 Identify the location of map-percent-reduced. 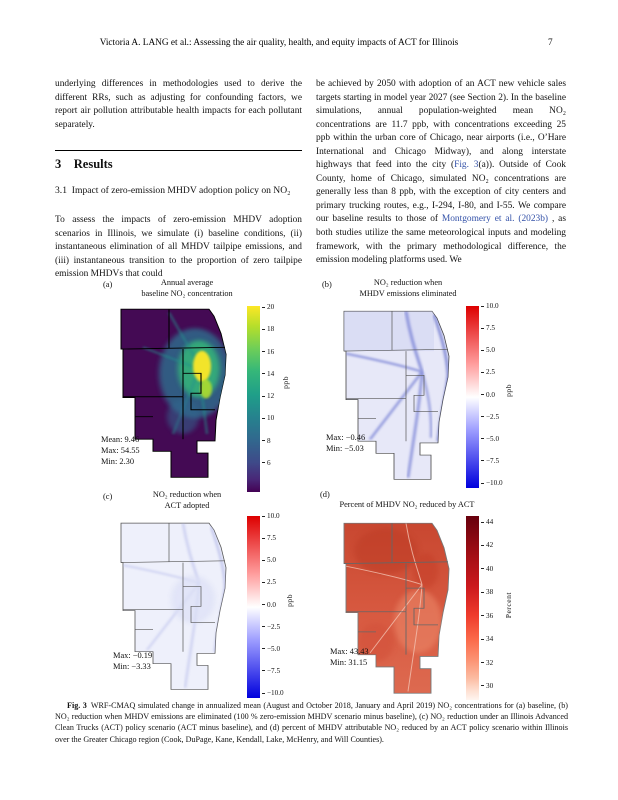
(396, 608).